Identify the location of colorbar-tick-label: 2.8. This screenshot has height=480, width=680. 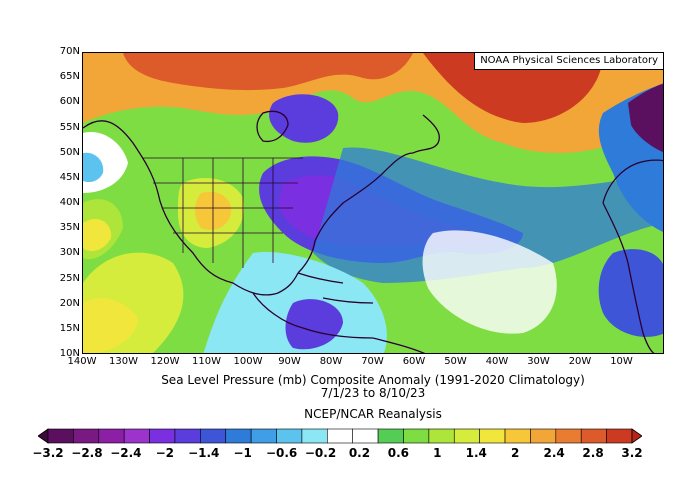
(593, 453).